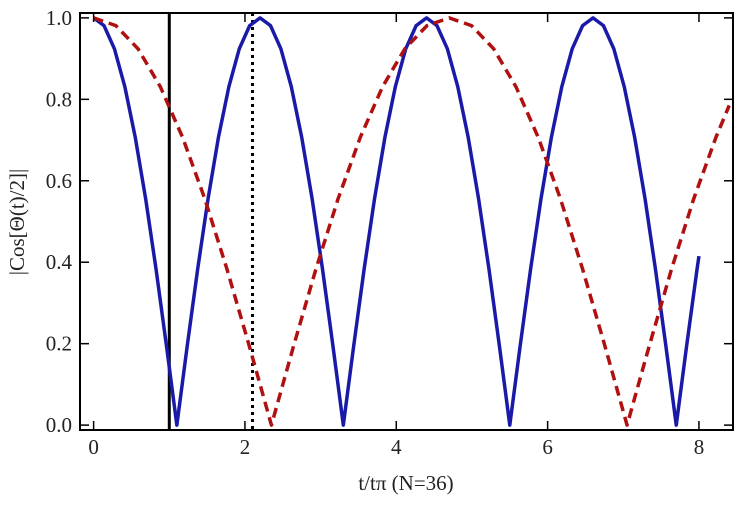 The height and width of the screenshot is (510, 746). I want to click on x-tick-label: 6, so click(547, 447).